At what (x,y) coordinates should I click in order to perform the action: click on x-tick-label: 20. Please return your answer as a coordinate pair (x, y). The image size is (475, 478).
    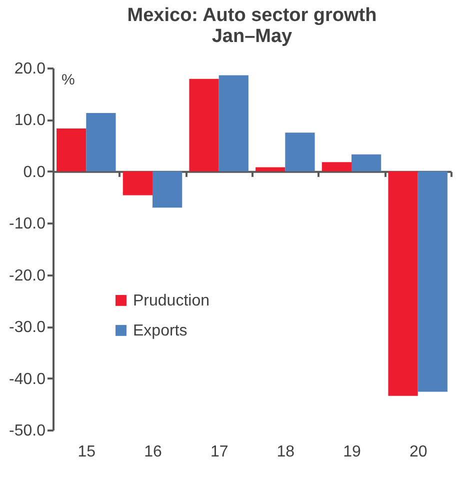
    Looking at the image, I should click on (418, 452).